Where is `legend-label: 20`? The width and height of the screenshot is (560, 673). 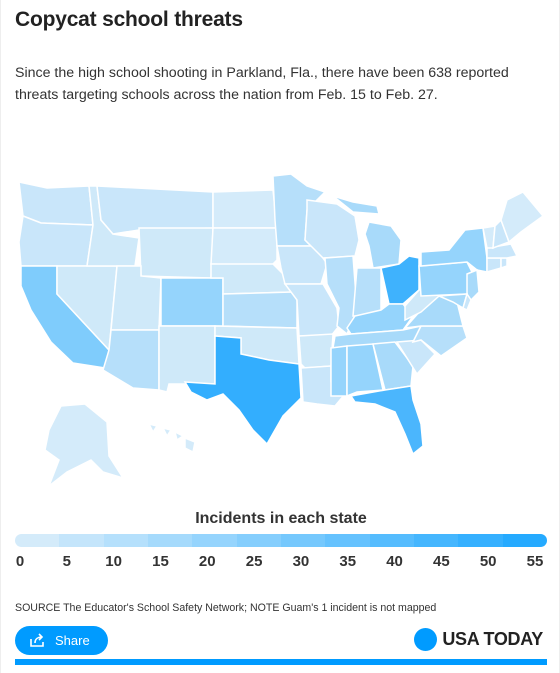
legend-label: 20 is located at coordinates (207, 561).